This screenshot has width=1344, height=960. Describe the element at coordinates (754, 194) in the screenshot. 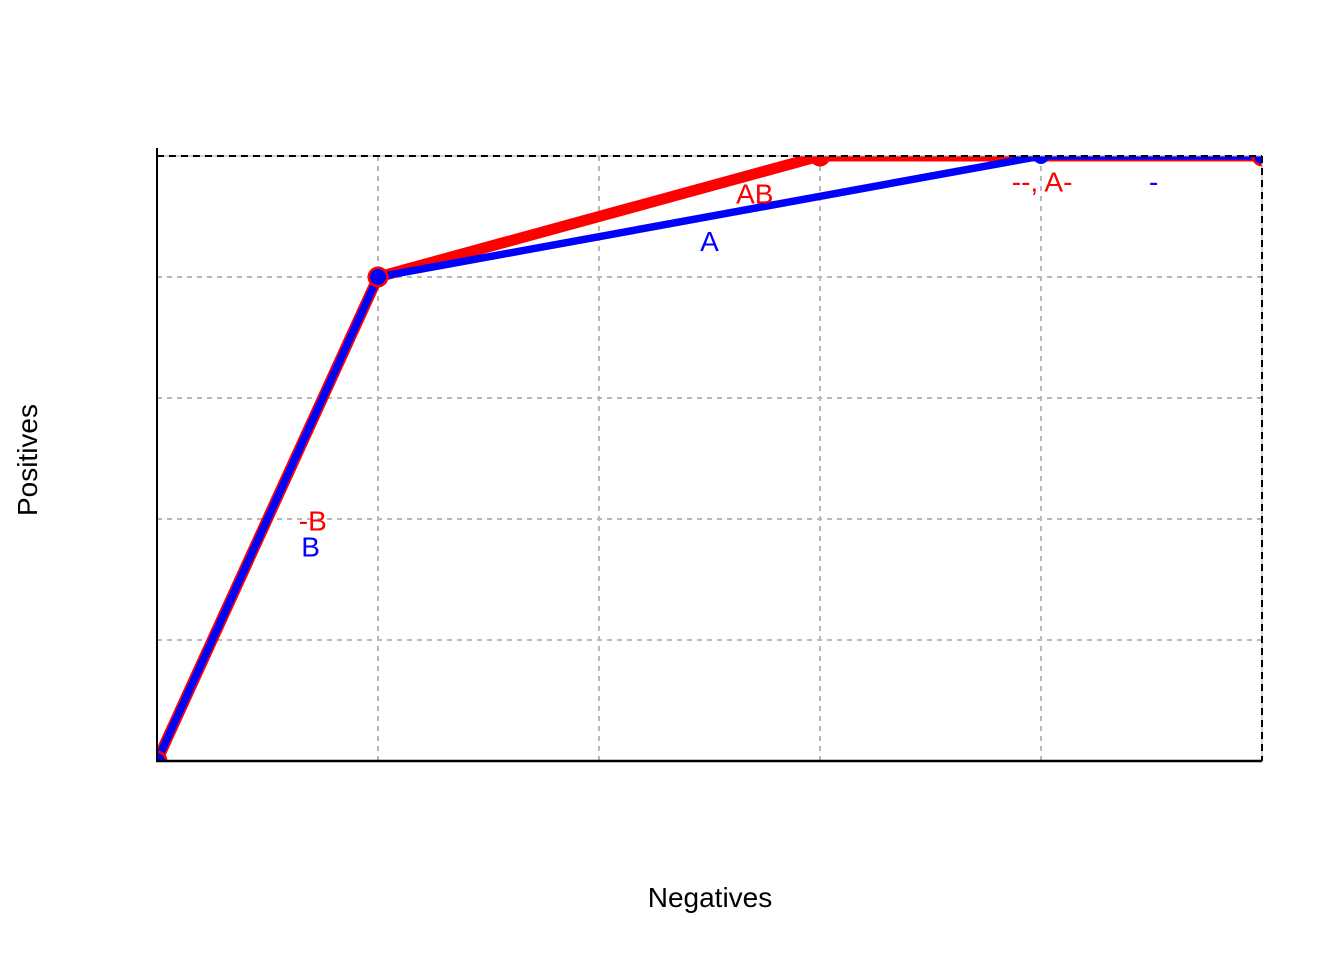

I see `annotation-label: AB` at that location.